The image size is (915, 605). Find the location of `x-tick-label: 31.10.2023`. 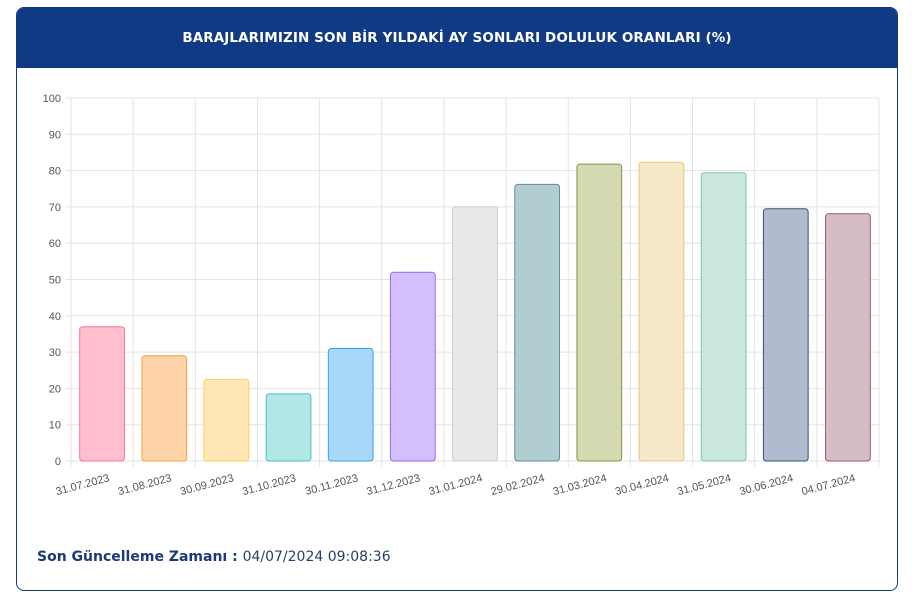

x-tick-label: 31.10.2023 is located at coordinates (269, 485).